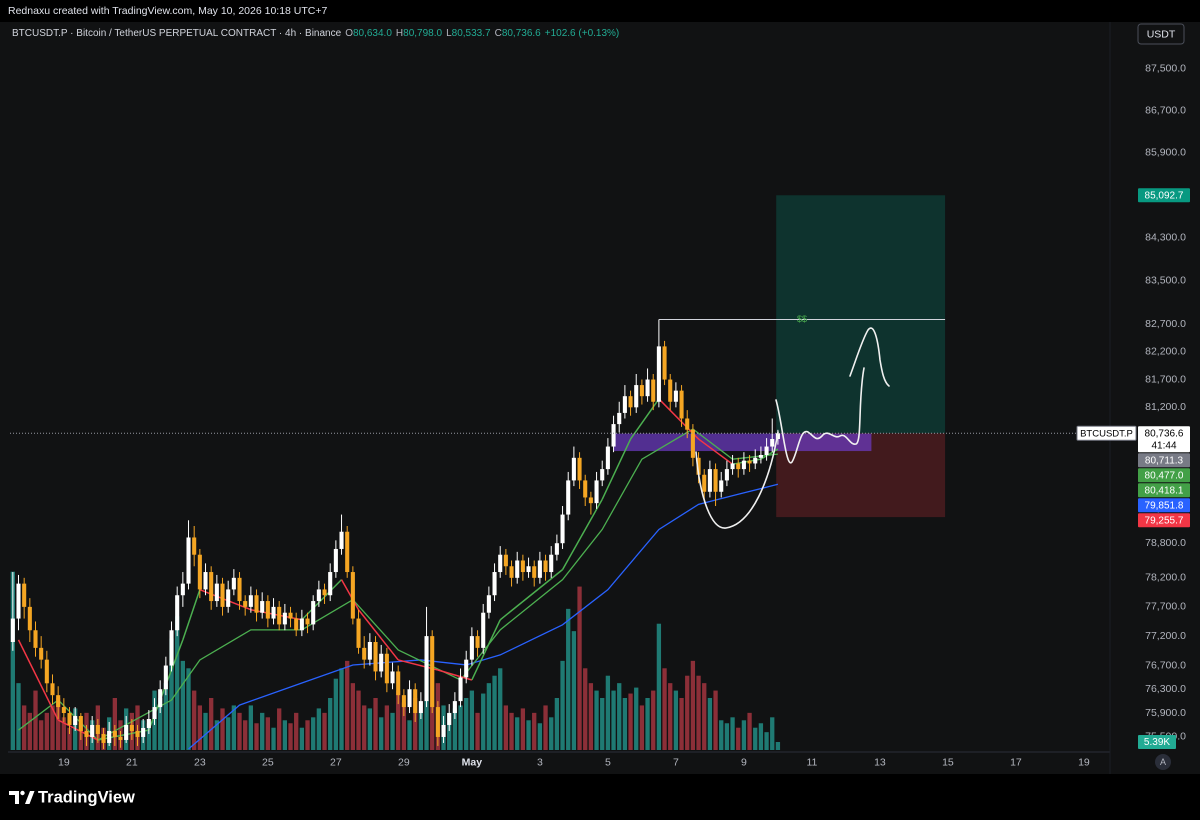 The height and width of the screenshot is (820, 1200). Describe the element at coordinates (336, 762) in the screenshot. I see `x-tick-label: 27` at that location.